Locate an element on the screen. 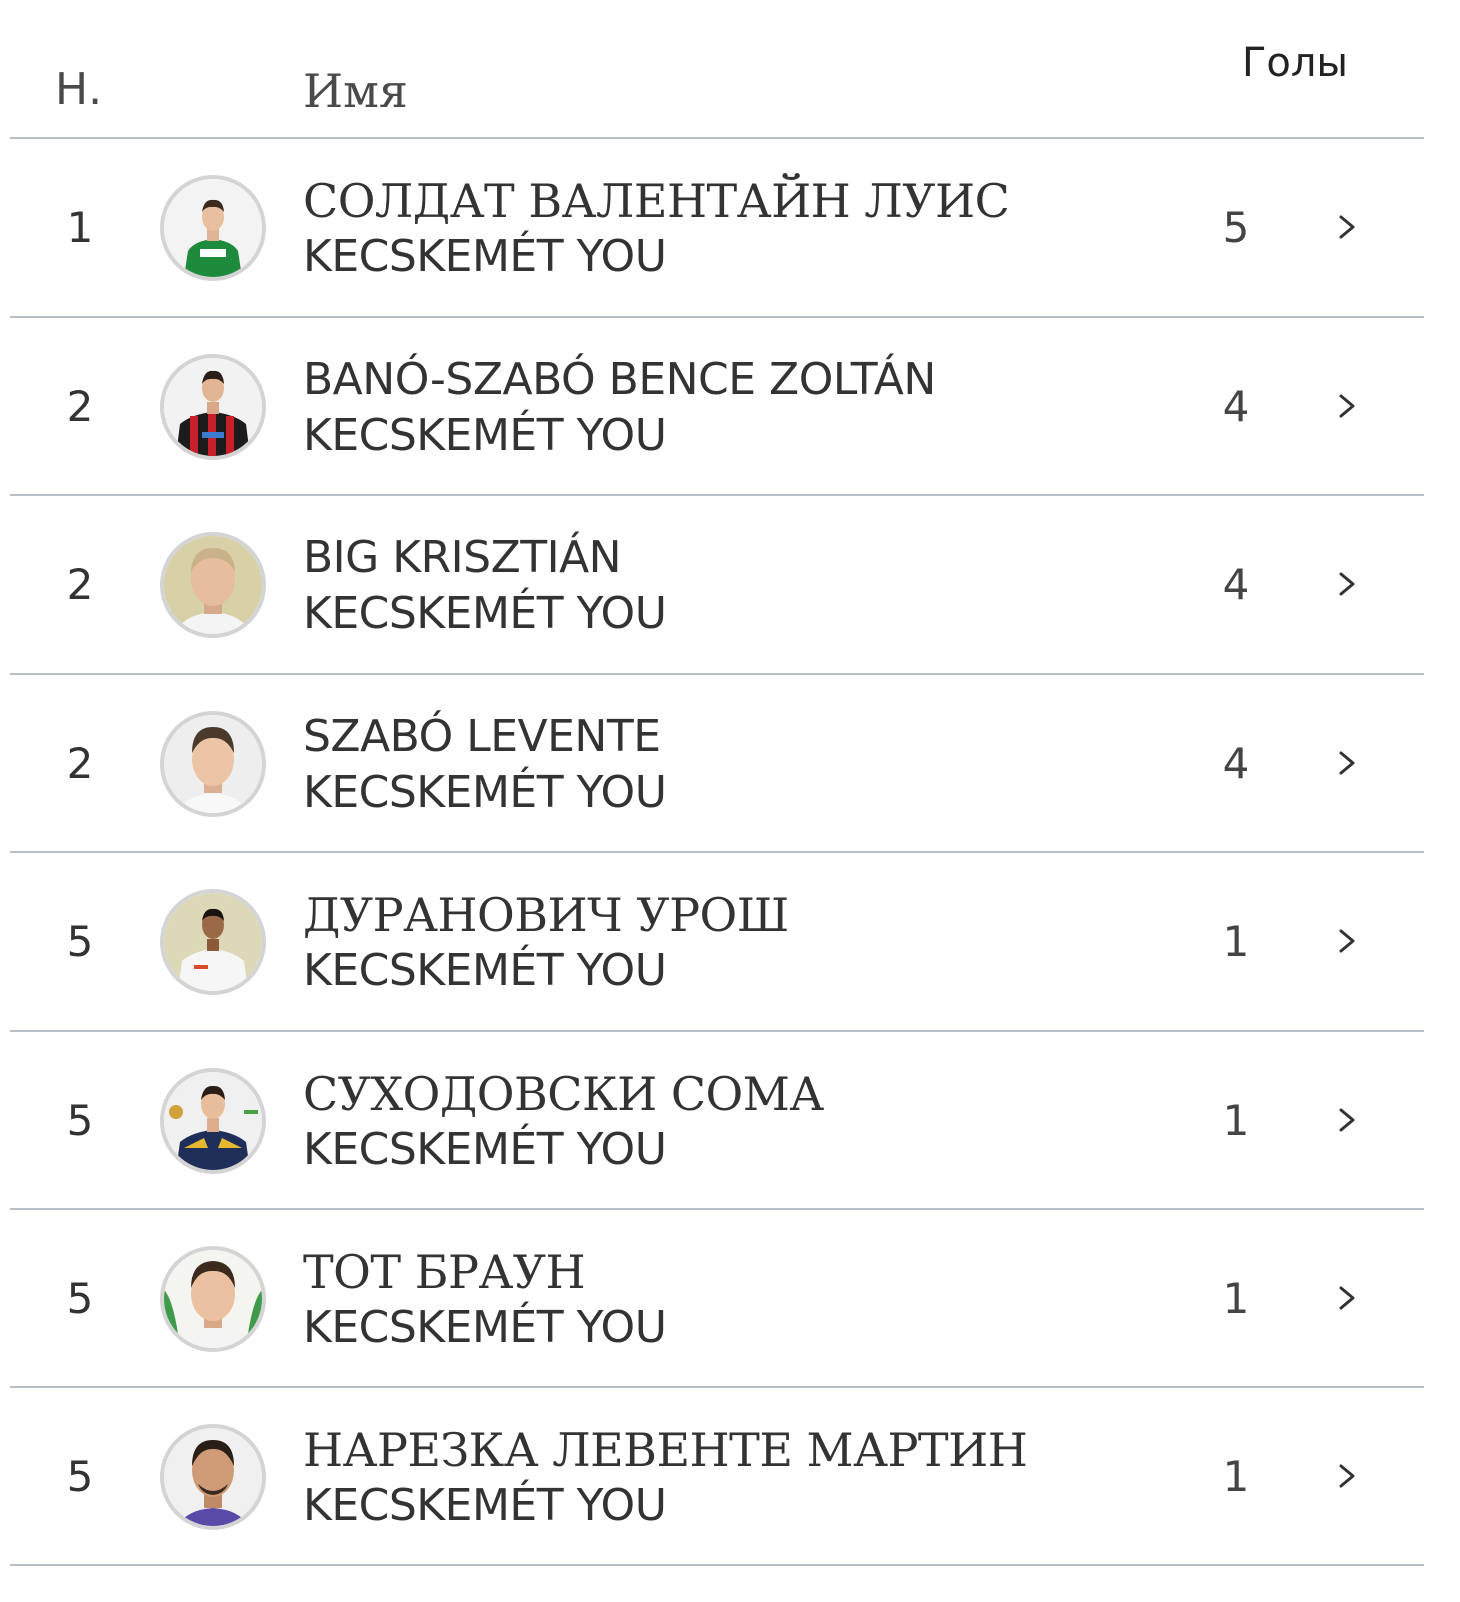 This screenshot has height=1602, width=1460. header-rank: Н. is located at coordinates (79, 89).